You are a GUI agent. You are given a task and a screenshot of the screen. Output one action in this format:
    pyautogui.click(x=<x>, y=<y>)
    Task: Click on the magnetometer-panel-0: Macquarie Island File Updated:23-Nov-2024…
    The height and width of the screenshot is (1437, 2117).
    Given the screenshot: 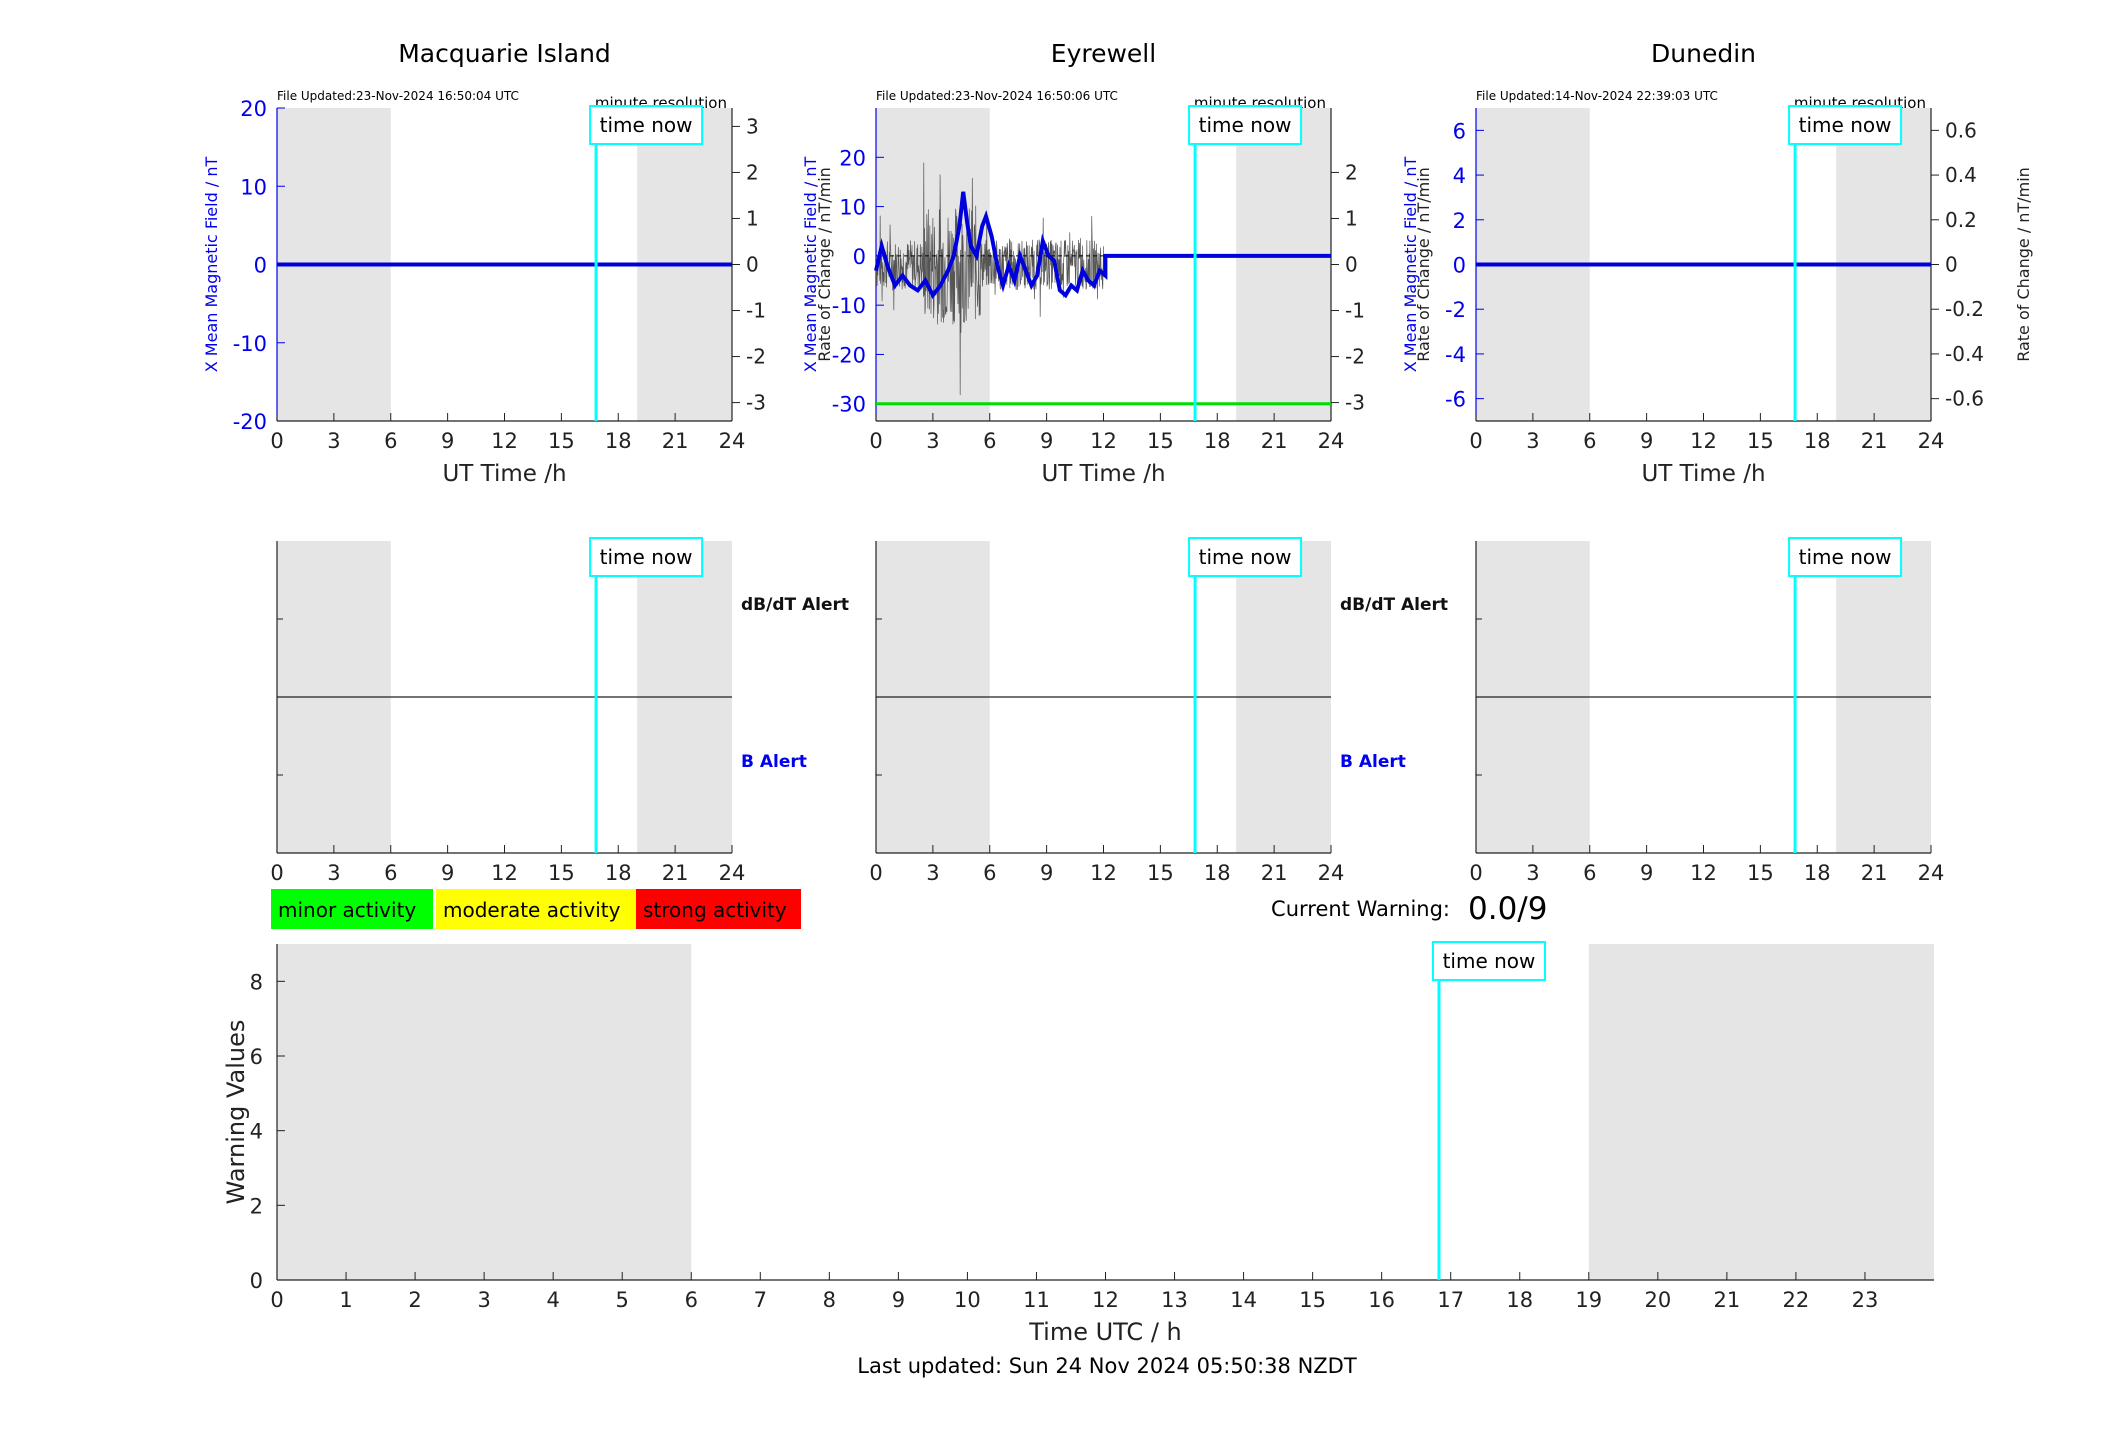 What is the action you would take?
    pyautogui.click(x=518, y=263)
    